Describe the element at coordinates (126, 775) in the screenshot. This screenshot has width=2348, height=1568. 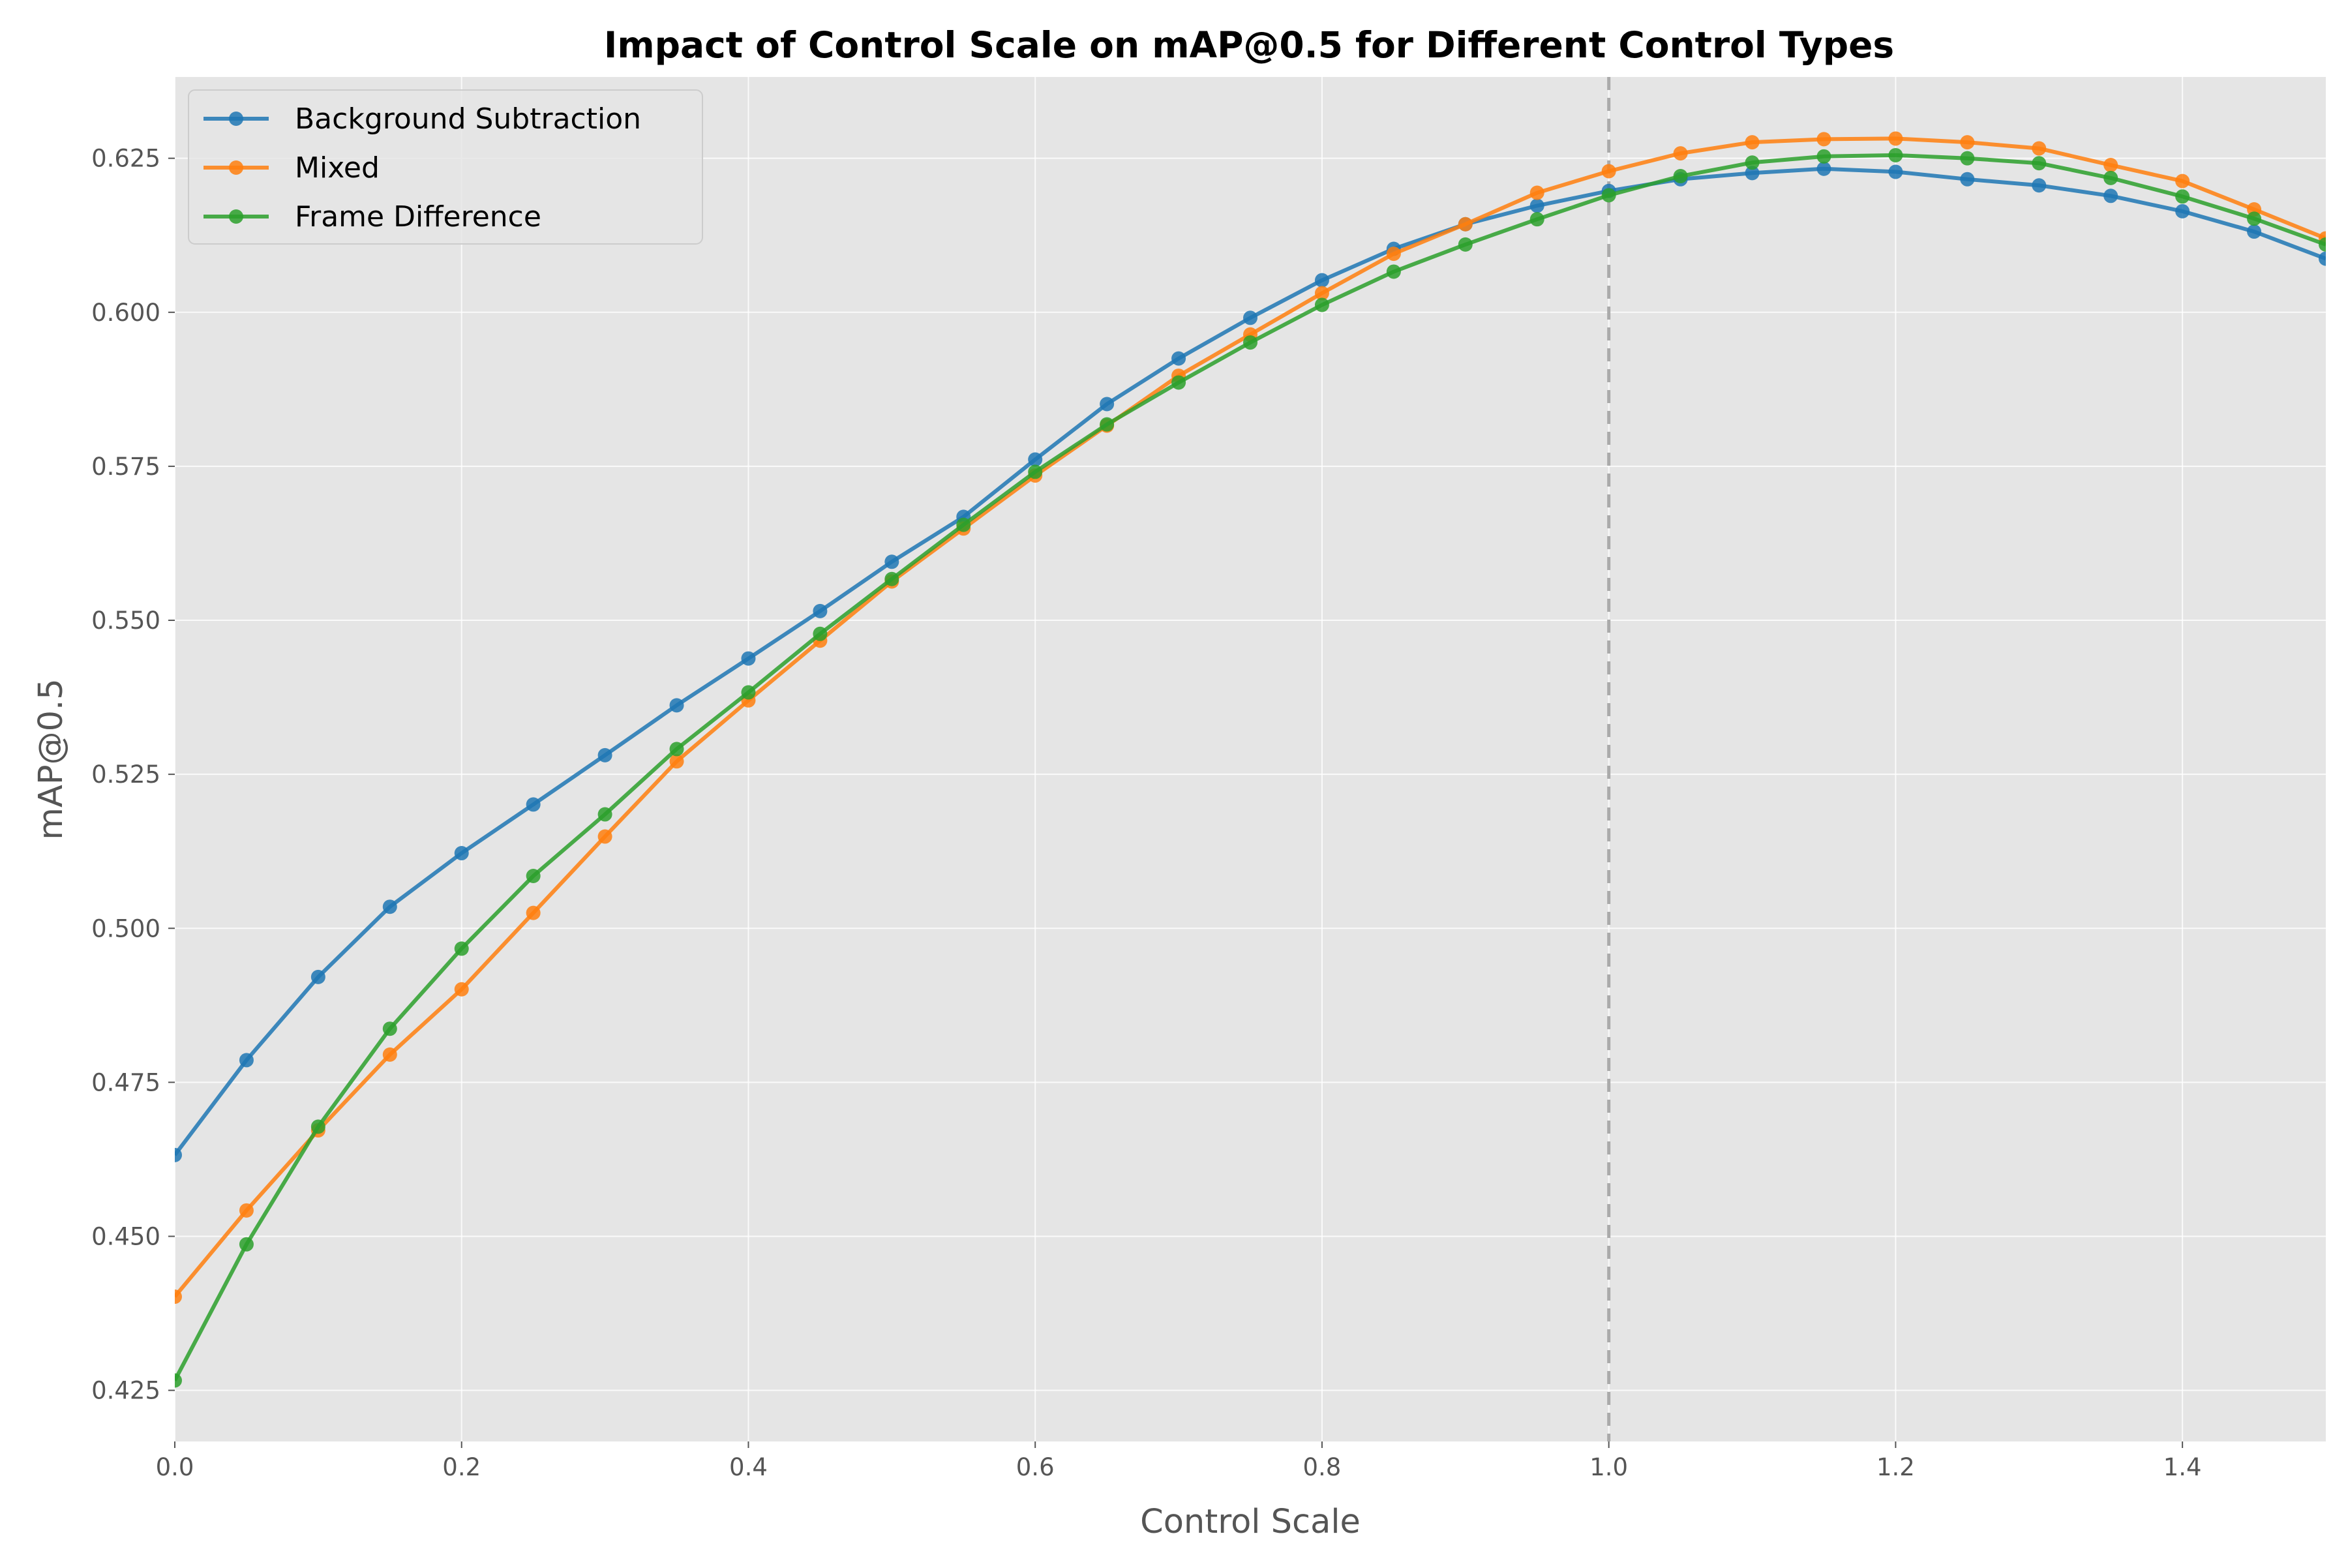
I see `y-tick-label: 0.525` at that location.